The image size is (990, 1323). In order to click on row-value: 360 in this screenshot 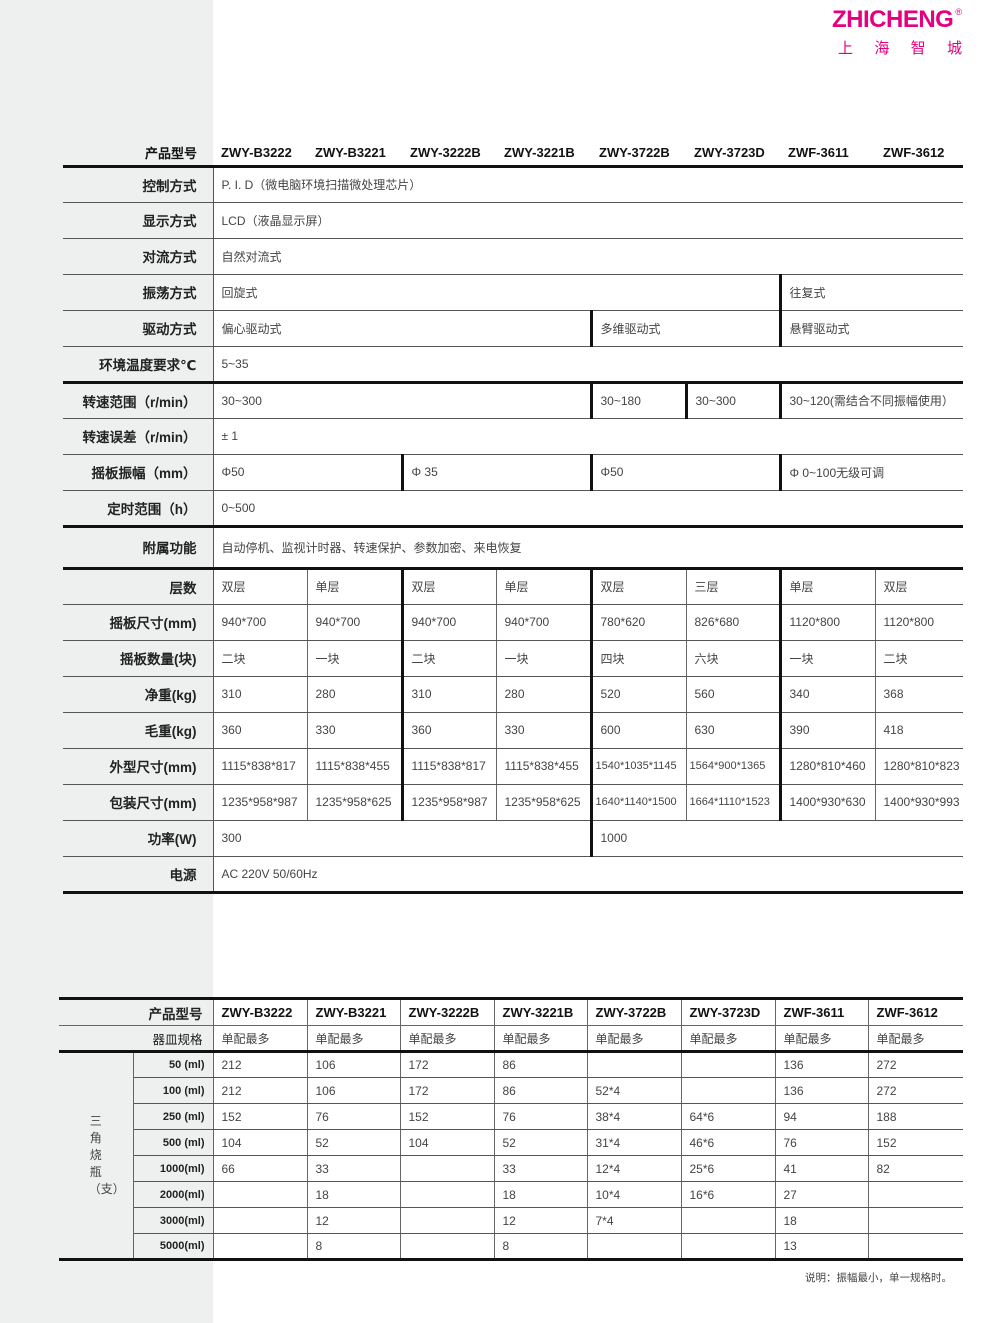, I will do `click(260, 730)`.